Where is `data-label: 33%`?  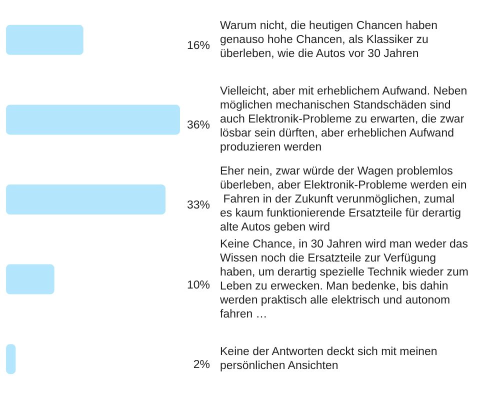
data-label: 33% is located at coordinates (198, 206).